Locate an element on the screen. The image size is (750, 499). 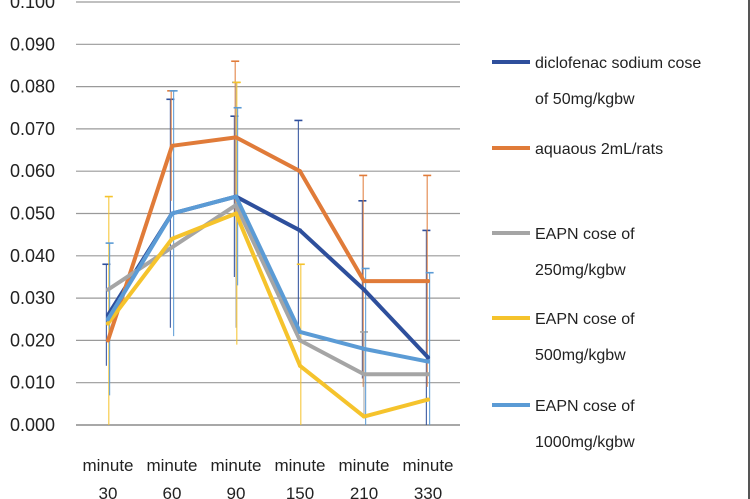
x-tick-label: 60 is located at coordinates (172, 491).